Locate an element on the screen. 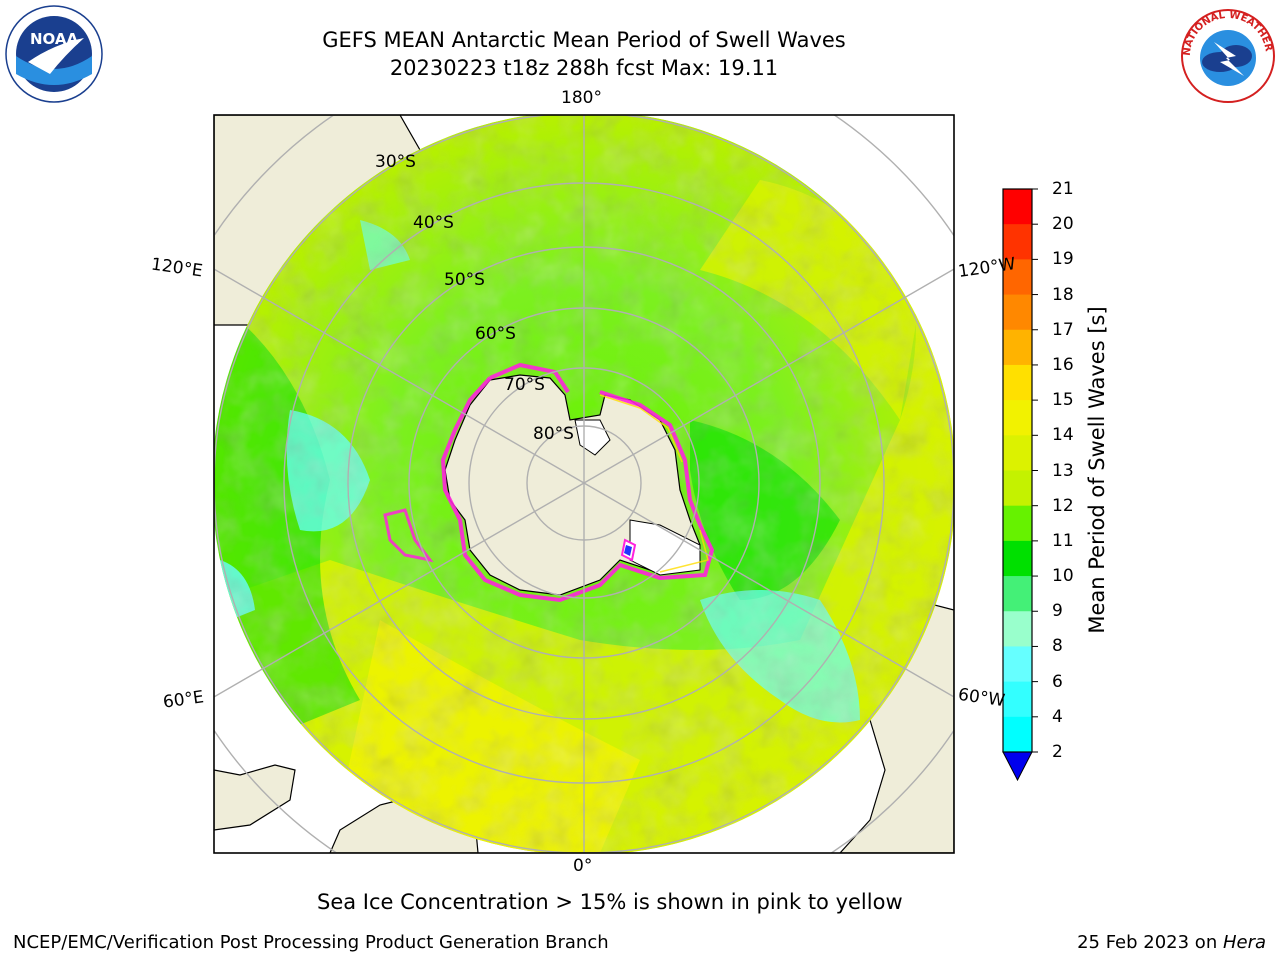  colorbar-tick-label: 18 is located at coordinates (1063, 294).